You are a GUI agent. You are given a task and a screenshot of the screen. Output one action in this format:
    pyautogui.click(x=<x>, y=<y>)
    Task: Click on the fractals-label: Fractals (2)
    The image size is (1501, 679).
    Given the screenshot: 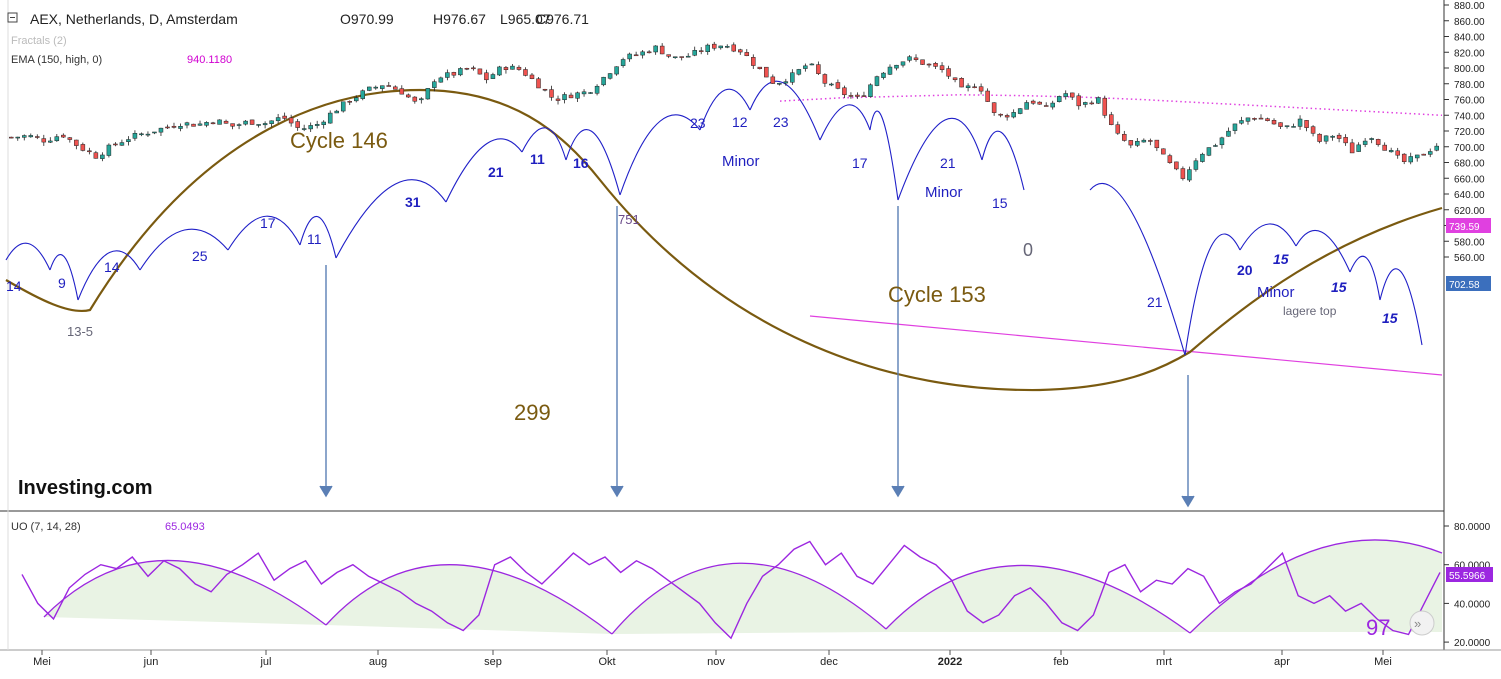 What is the action you would take?
    pyautogui.click(x=39, y=41)
    